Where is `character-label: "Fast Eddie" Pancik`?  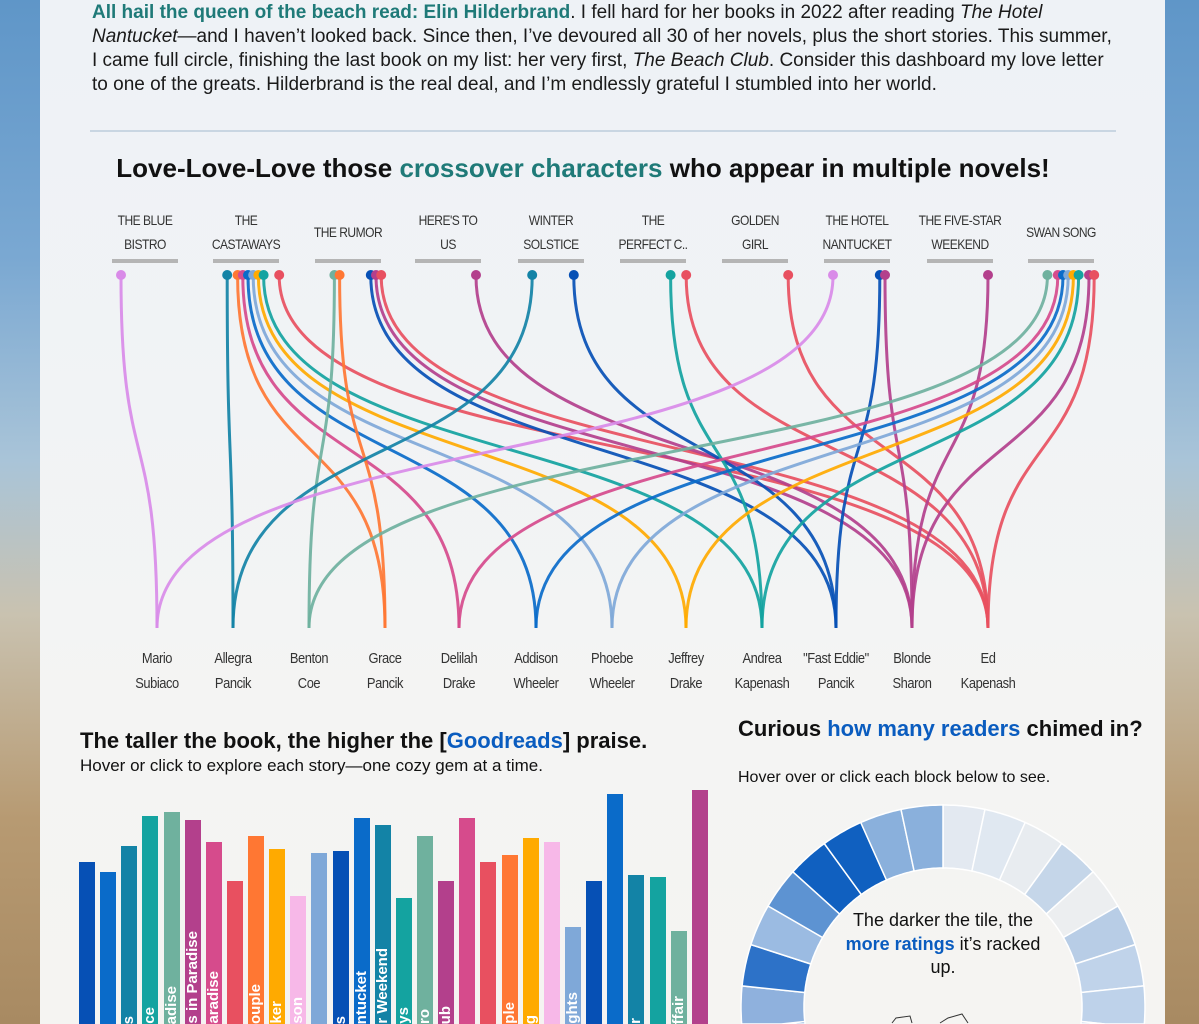 character-label: "Fast Eddie" Pancik is located at coordinates (835, 671).